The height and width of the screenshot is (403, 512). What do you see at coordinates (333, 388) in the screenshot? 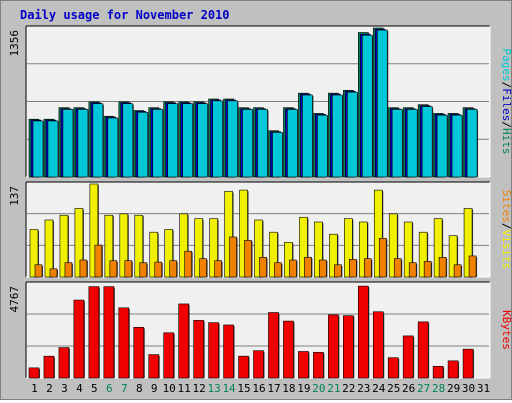
I see `x-tick-label-day-21: 21` at bounding box center [333, 388].